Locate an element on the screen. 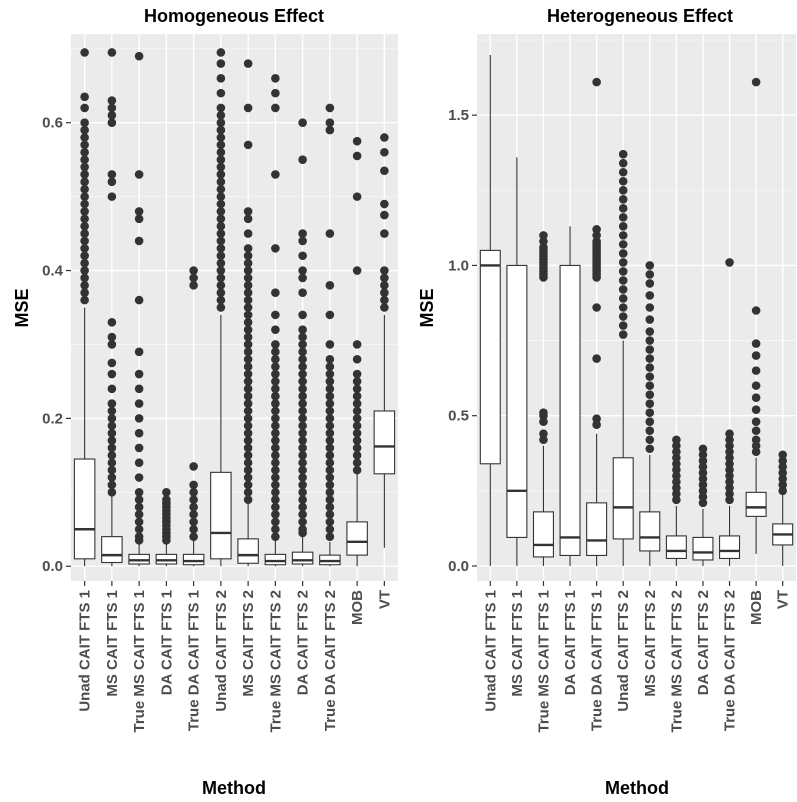 The image size is (797, 802). x-tick-label: True MS CAIT FTS 1 is located at coordinates (543, 661).